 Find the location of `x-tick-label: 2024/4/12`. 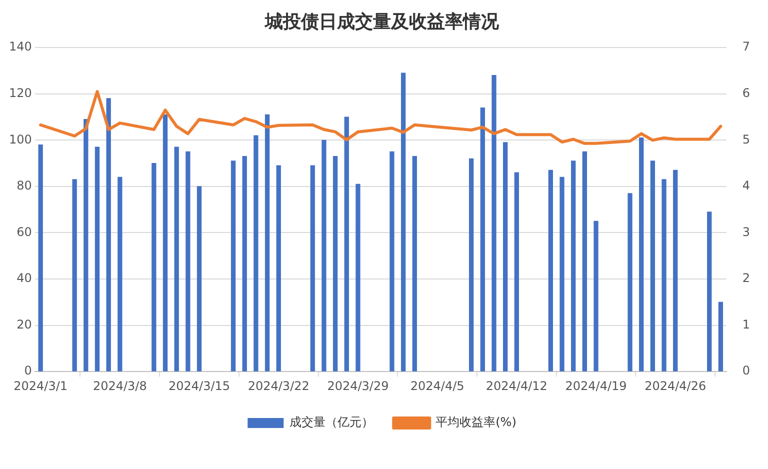

x-tick-label: 2024/4/12 is located at coordinates (517, 385).